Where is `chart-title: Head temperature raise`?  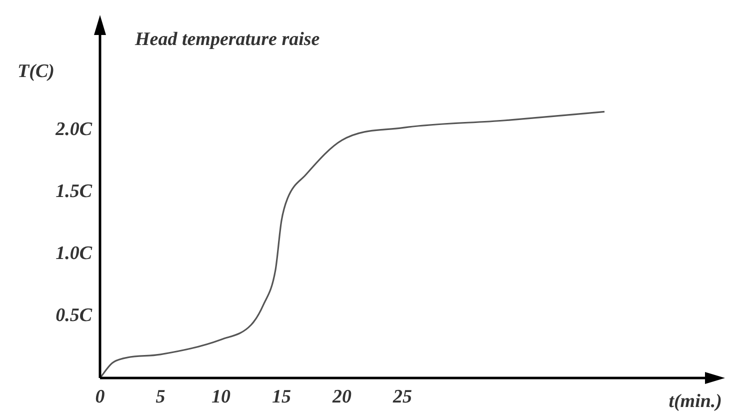 chart-title: Head temperature raise is located at coordinates (227, 39).